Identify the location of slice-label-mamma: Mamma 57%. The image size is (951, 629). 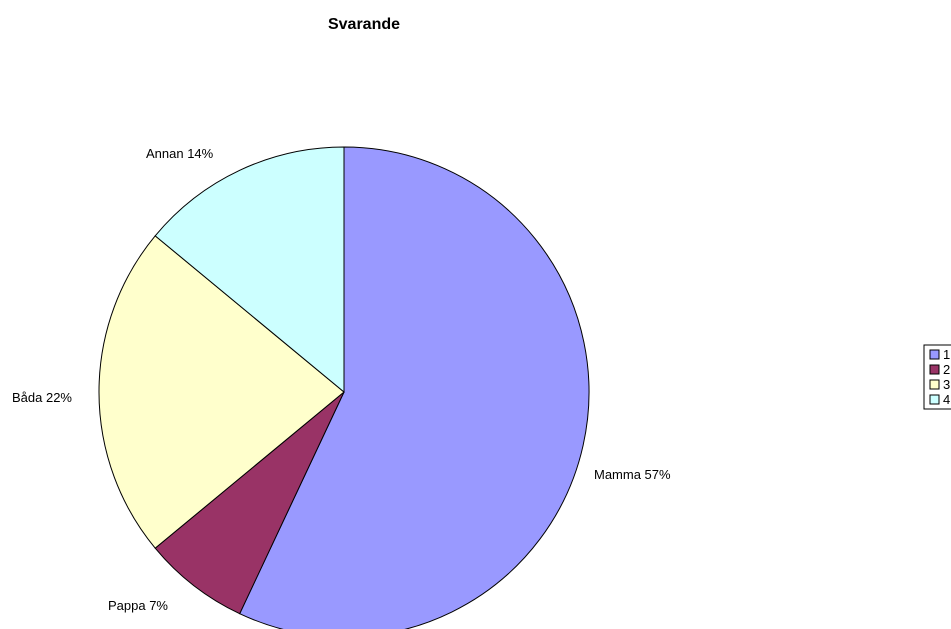
(632, 474).